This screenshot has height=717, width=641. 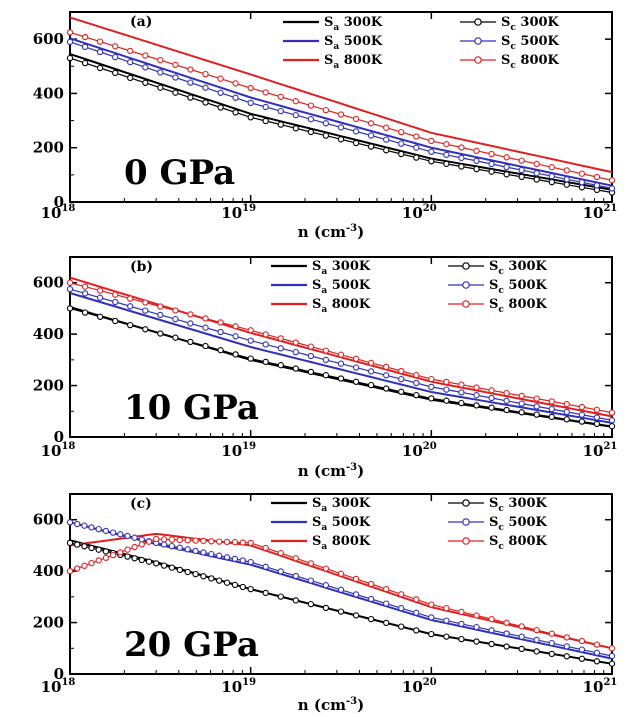 What do you see at coordinates (498, 524) in the screenshot?
I see `legend-entry: Sc 500K` at bounding box center [498, 524].